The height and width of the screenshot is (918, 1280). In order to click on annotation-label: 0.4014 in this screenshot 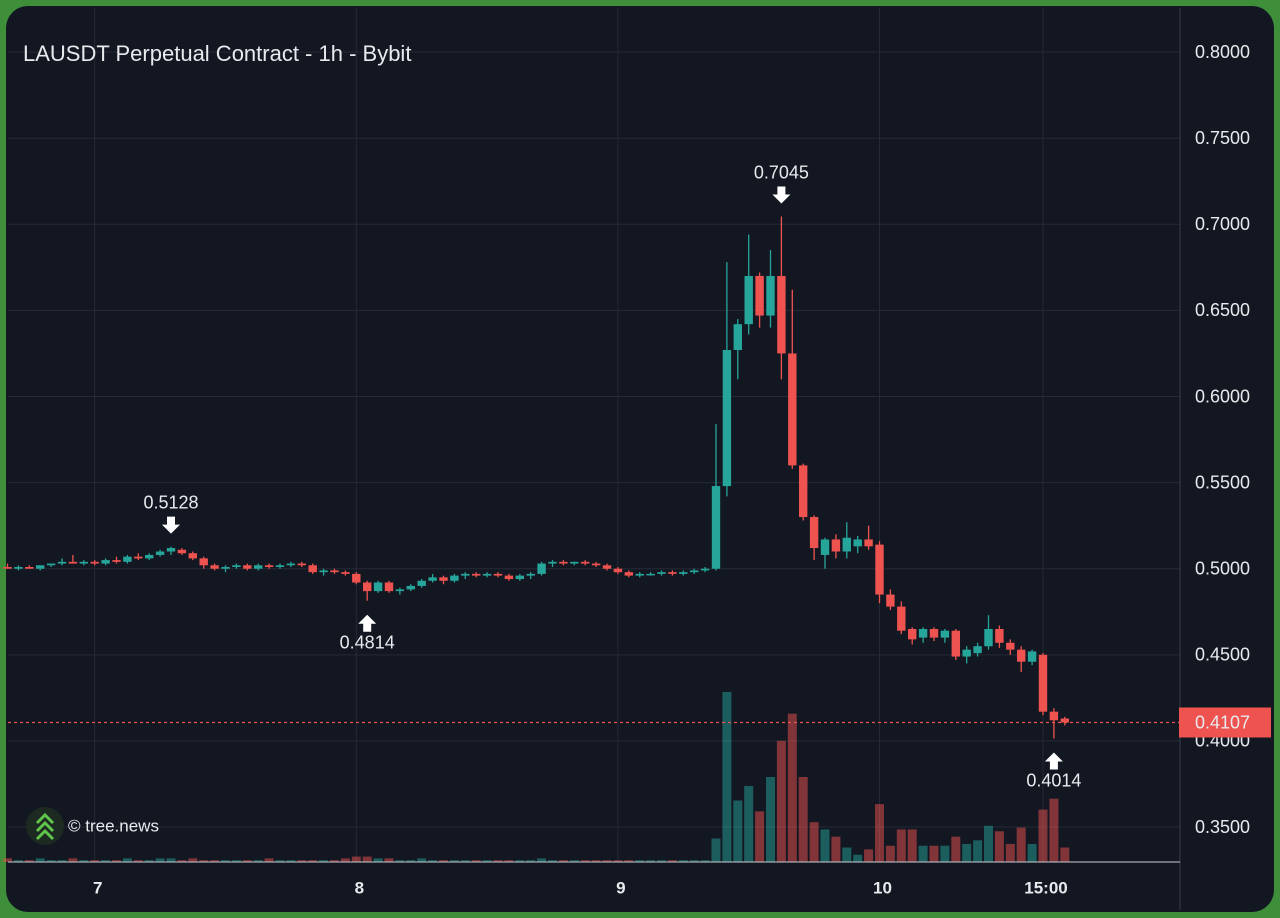, I will do `click(1053, 780)`.